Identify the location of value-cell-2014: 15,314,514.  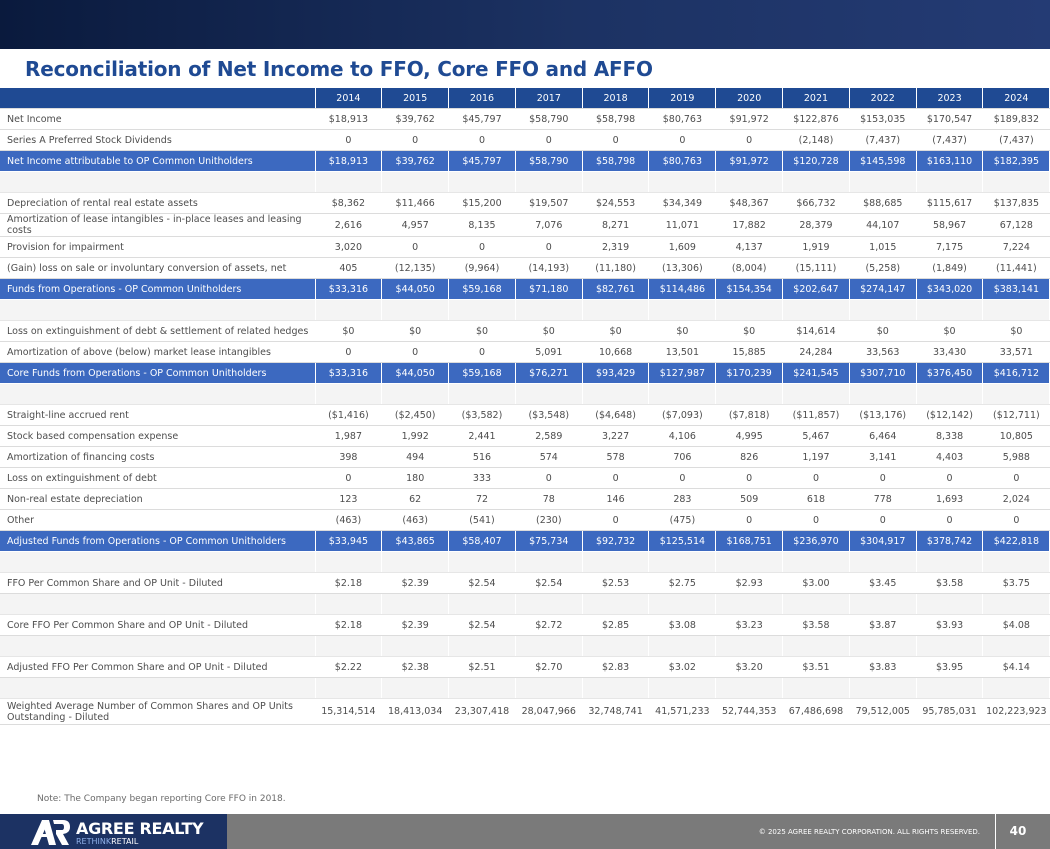
(349, 711).